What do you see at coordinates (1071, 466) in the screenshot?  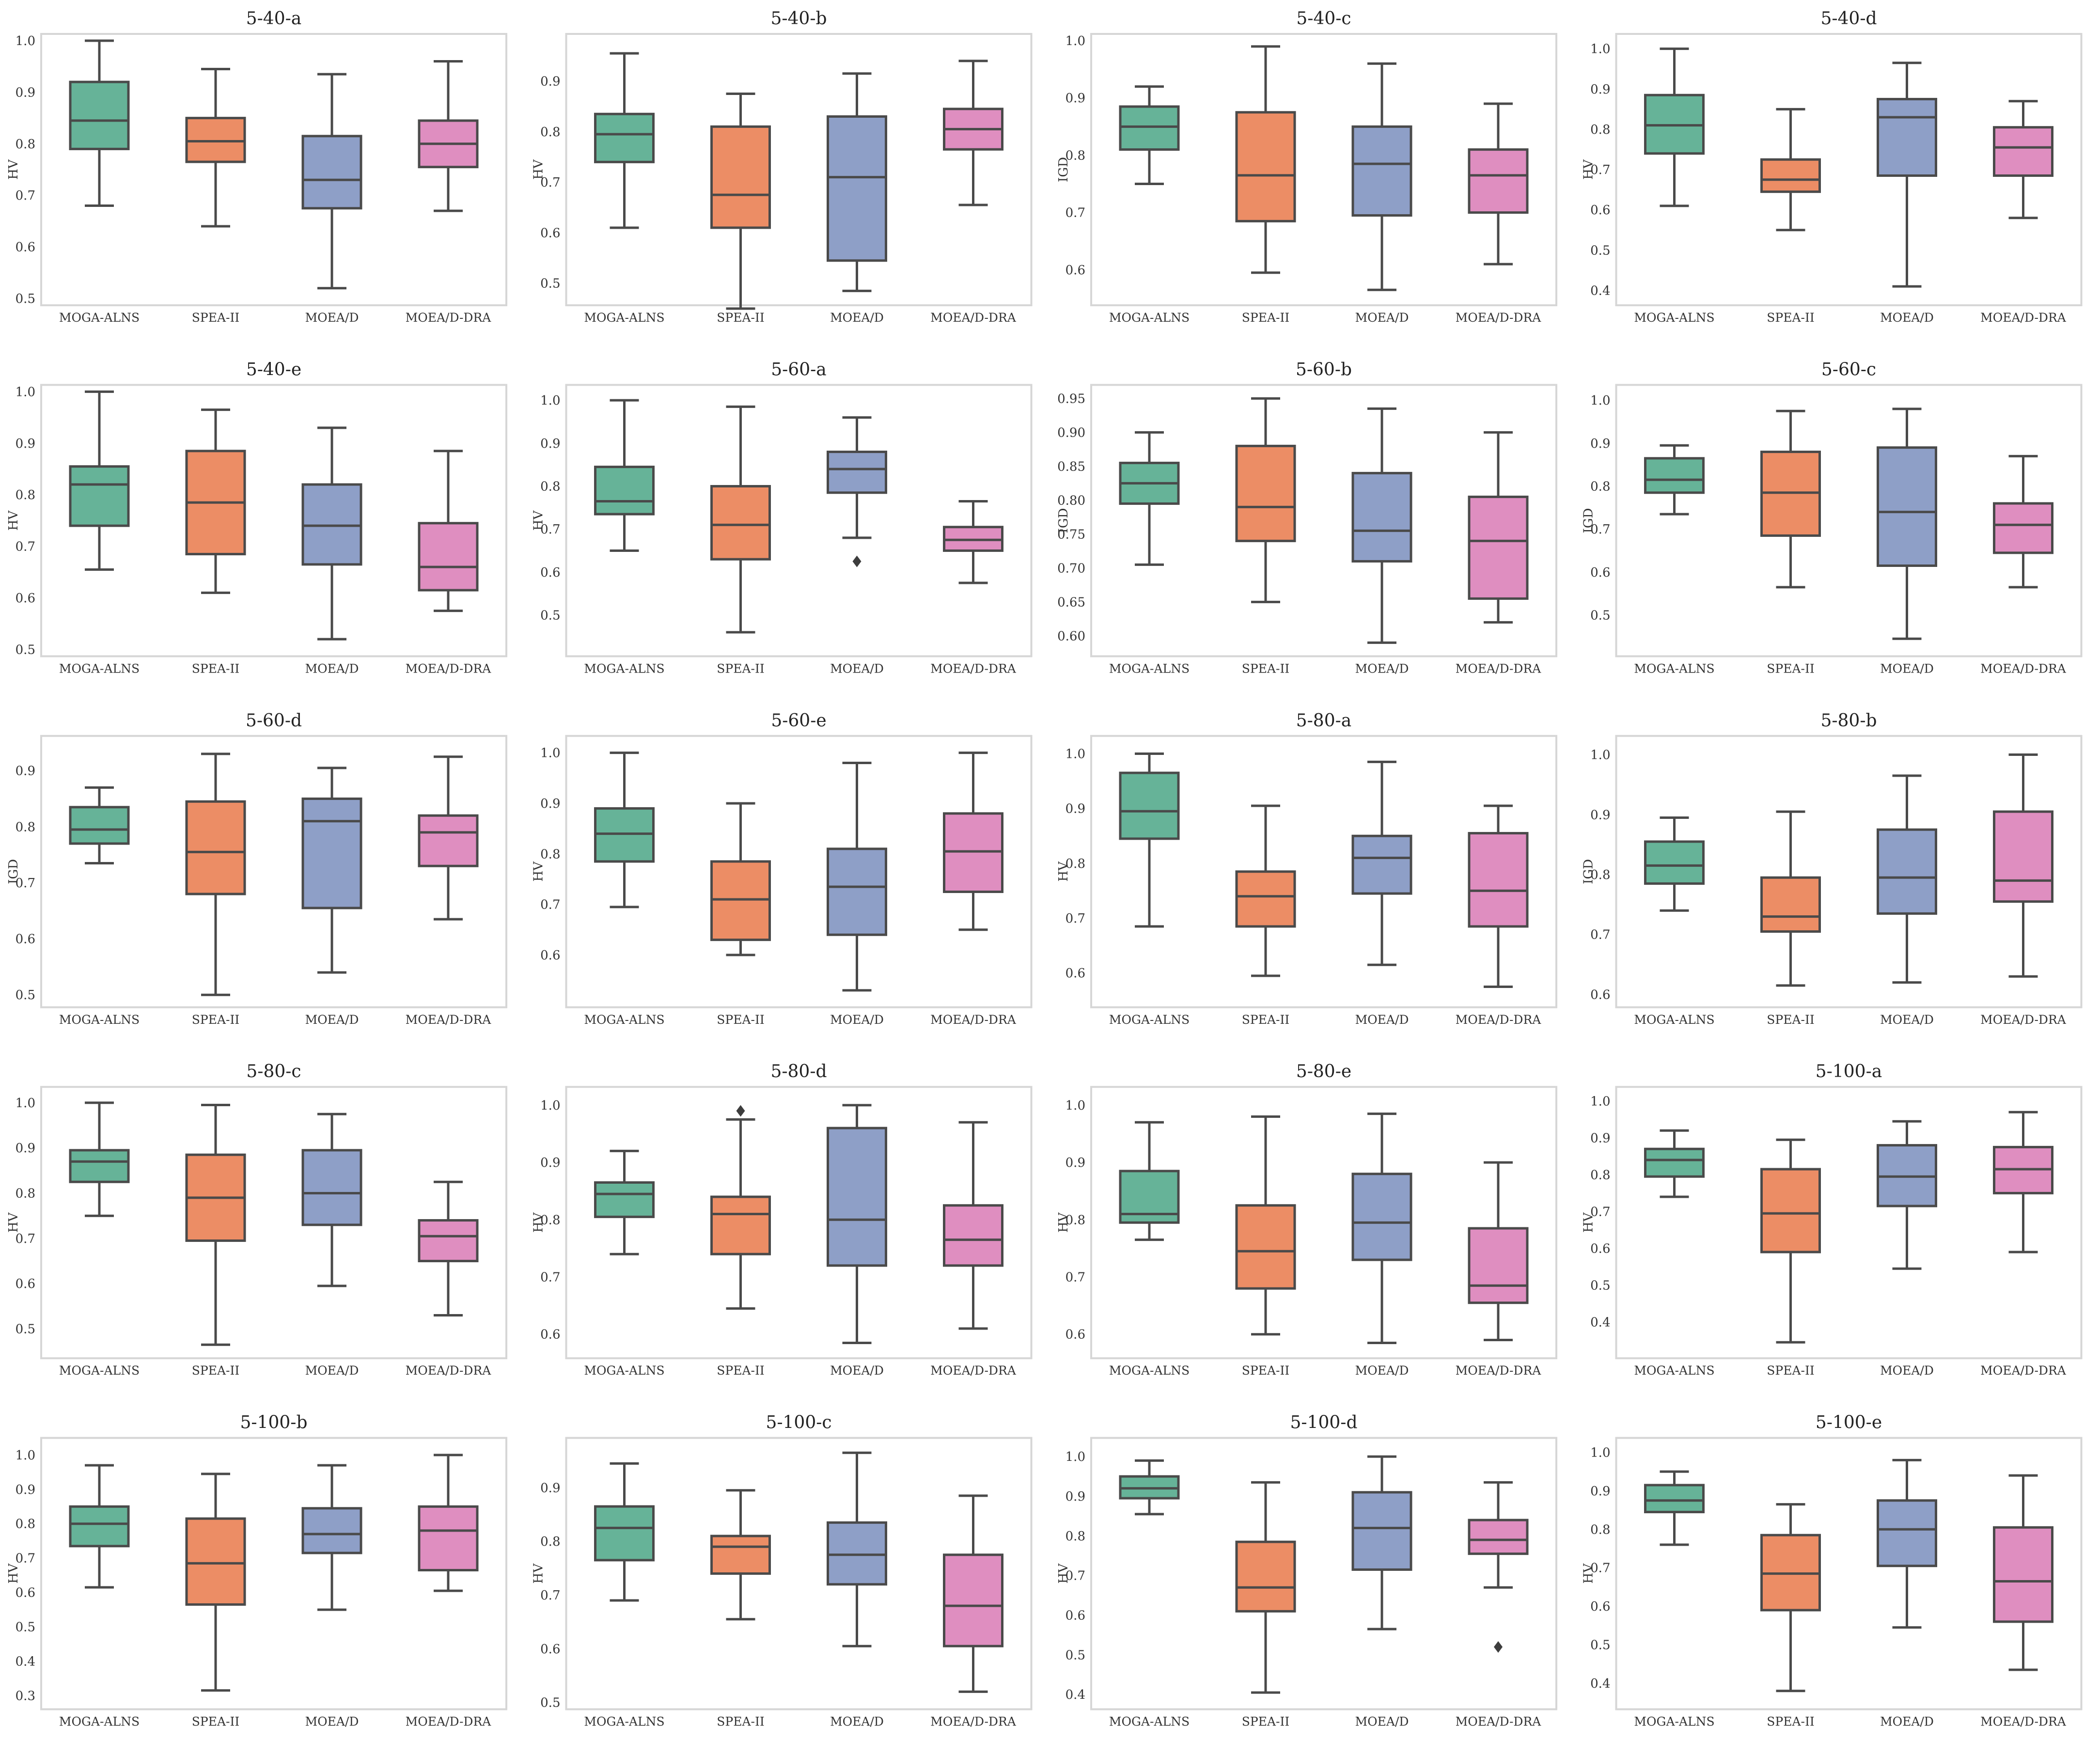 I see `y-tick-label: 0.85` at bounding box center [1071, 466].